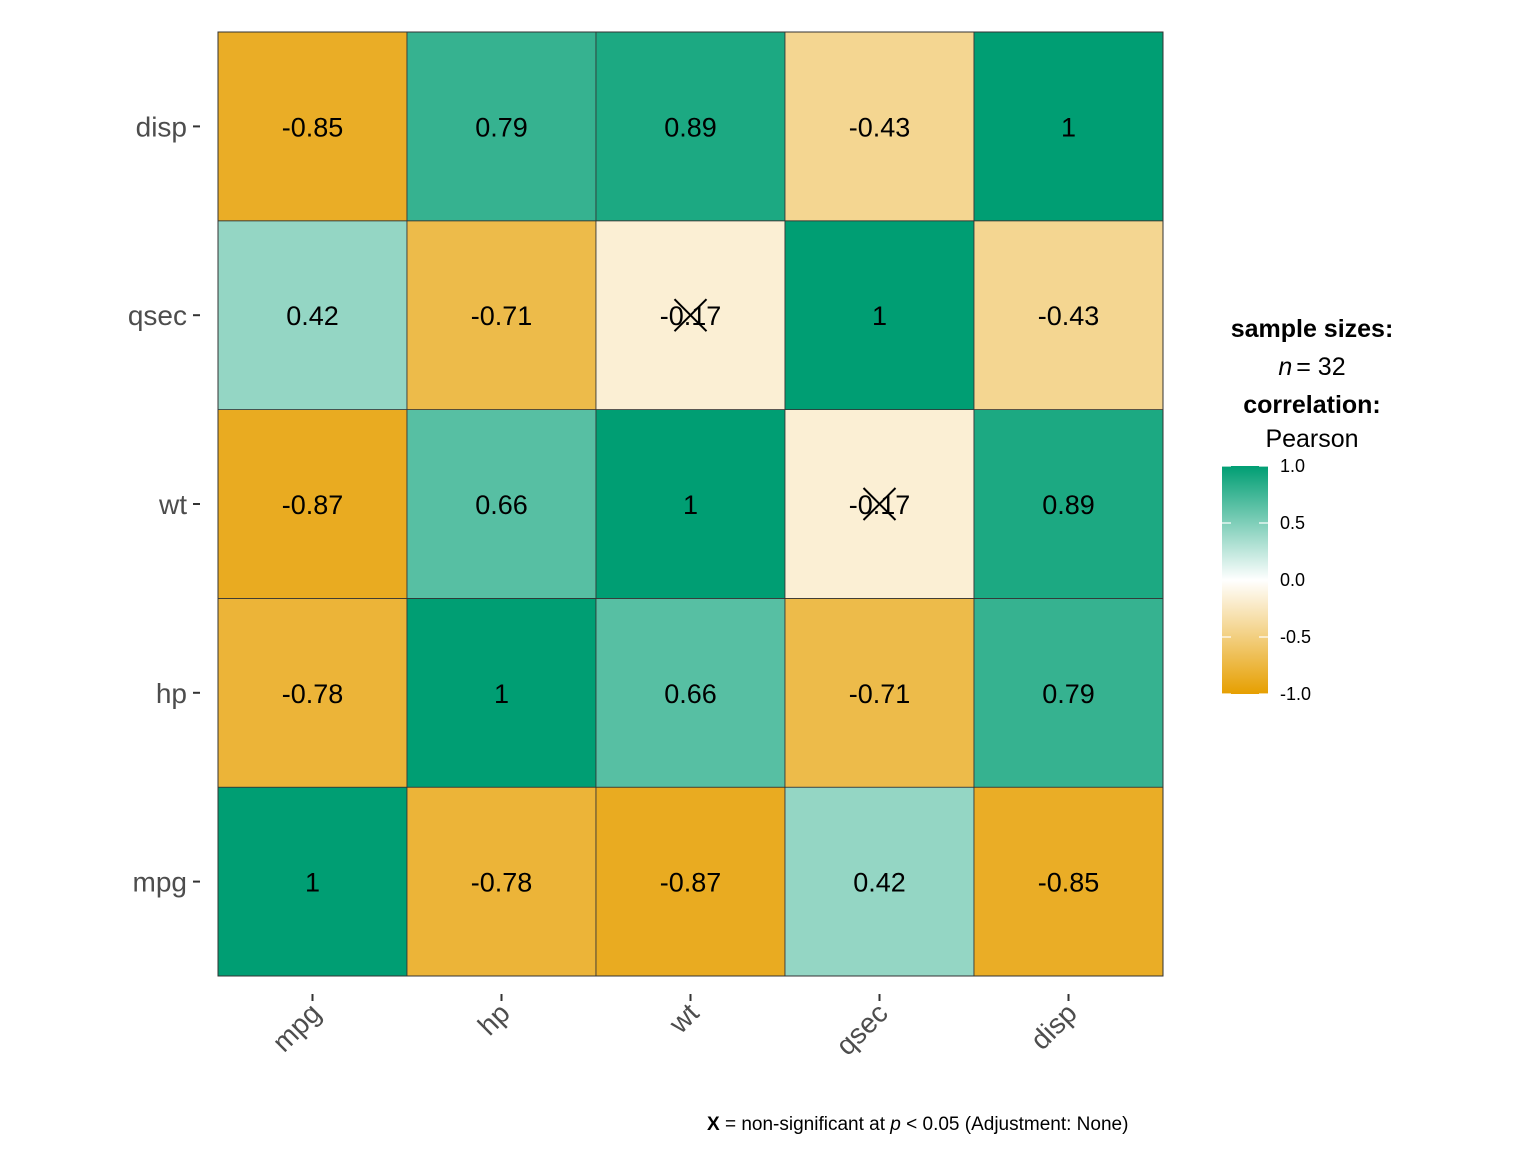 This screenshot has height=1152, width=1536. What do you see at coordinates (161, 126) in the screenshot?
I see `y-tick-label: disp` at bounding box center [161, 126].